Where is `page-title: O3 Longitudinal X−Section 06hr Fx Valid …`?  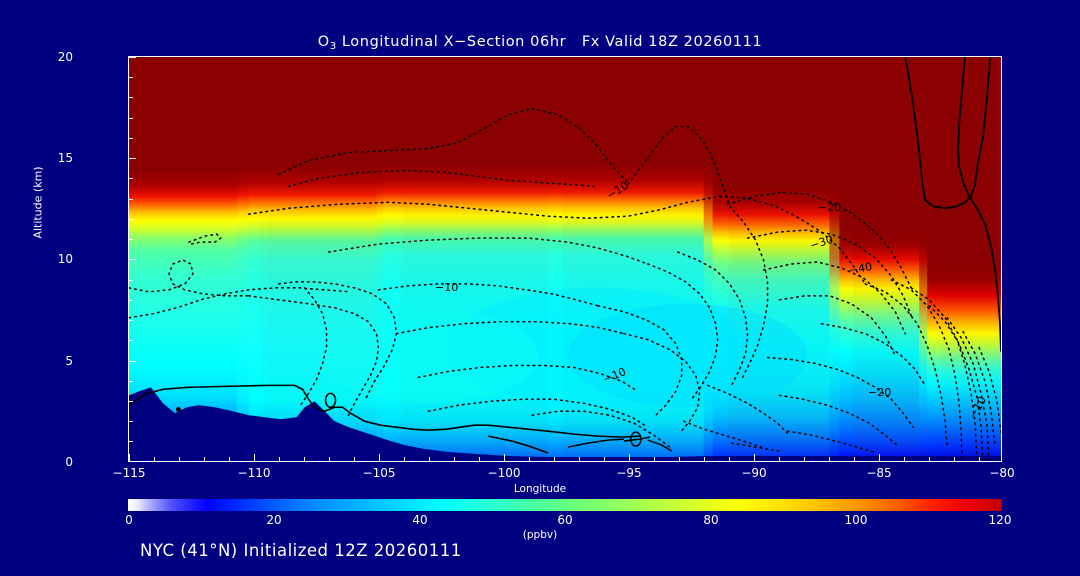 page-title: O3 Longitudinal X−Section 06hr Fx Valid … is located at coordinates (540, 43).